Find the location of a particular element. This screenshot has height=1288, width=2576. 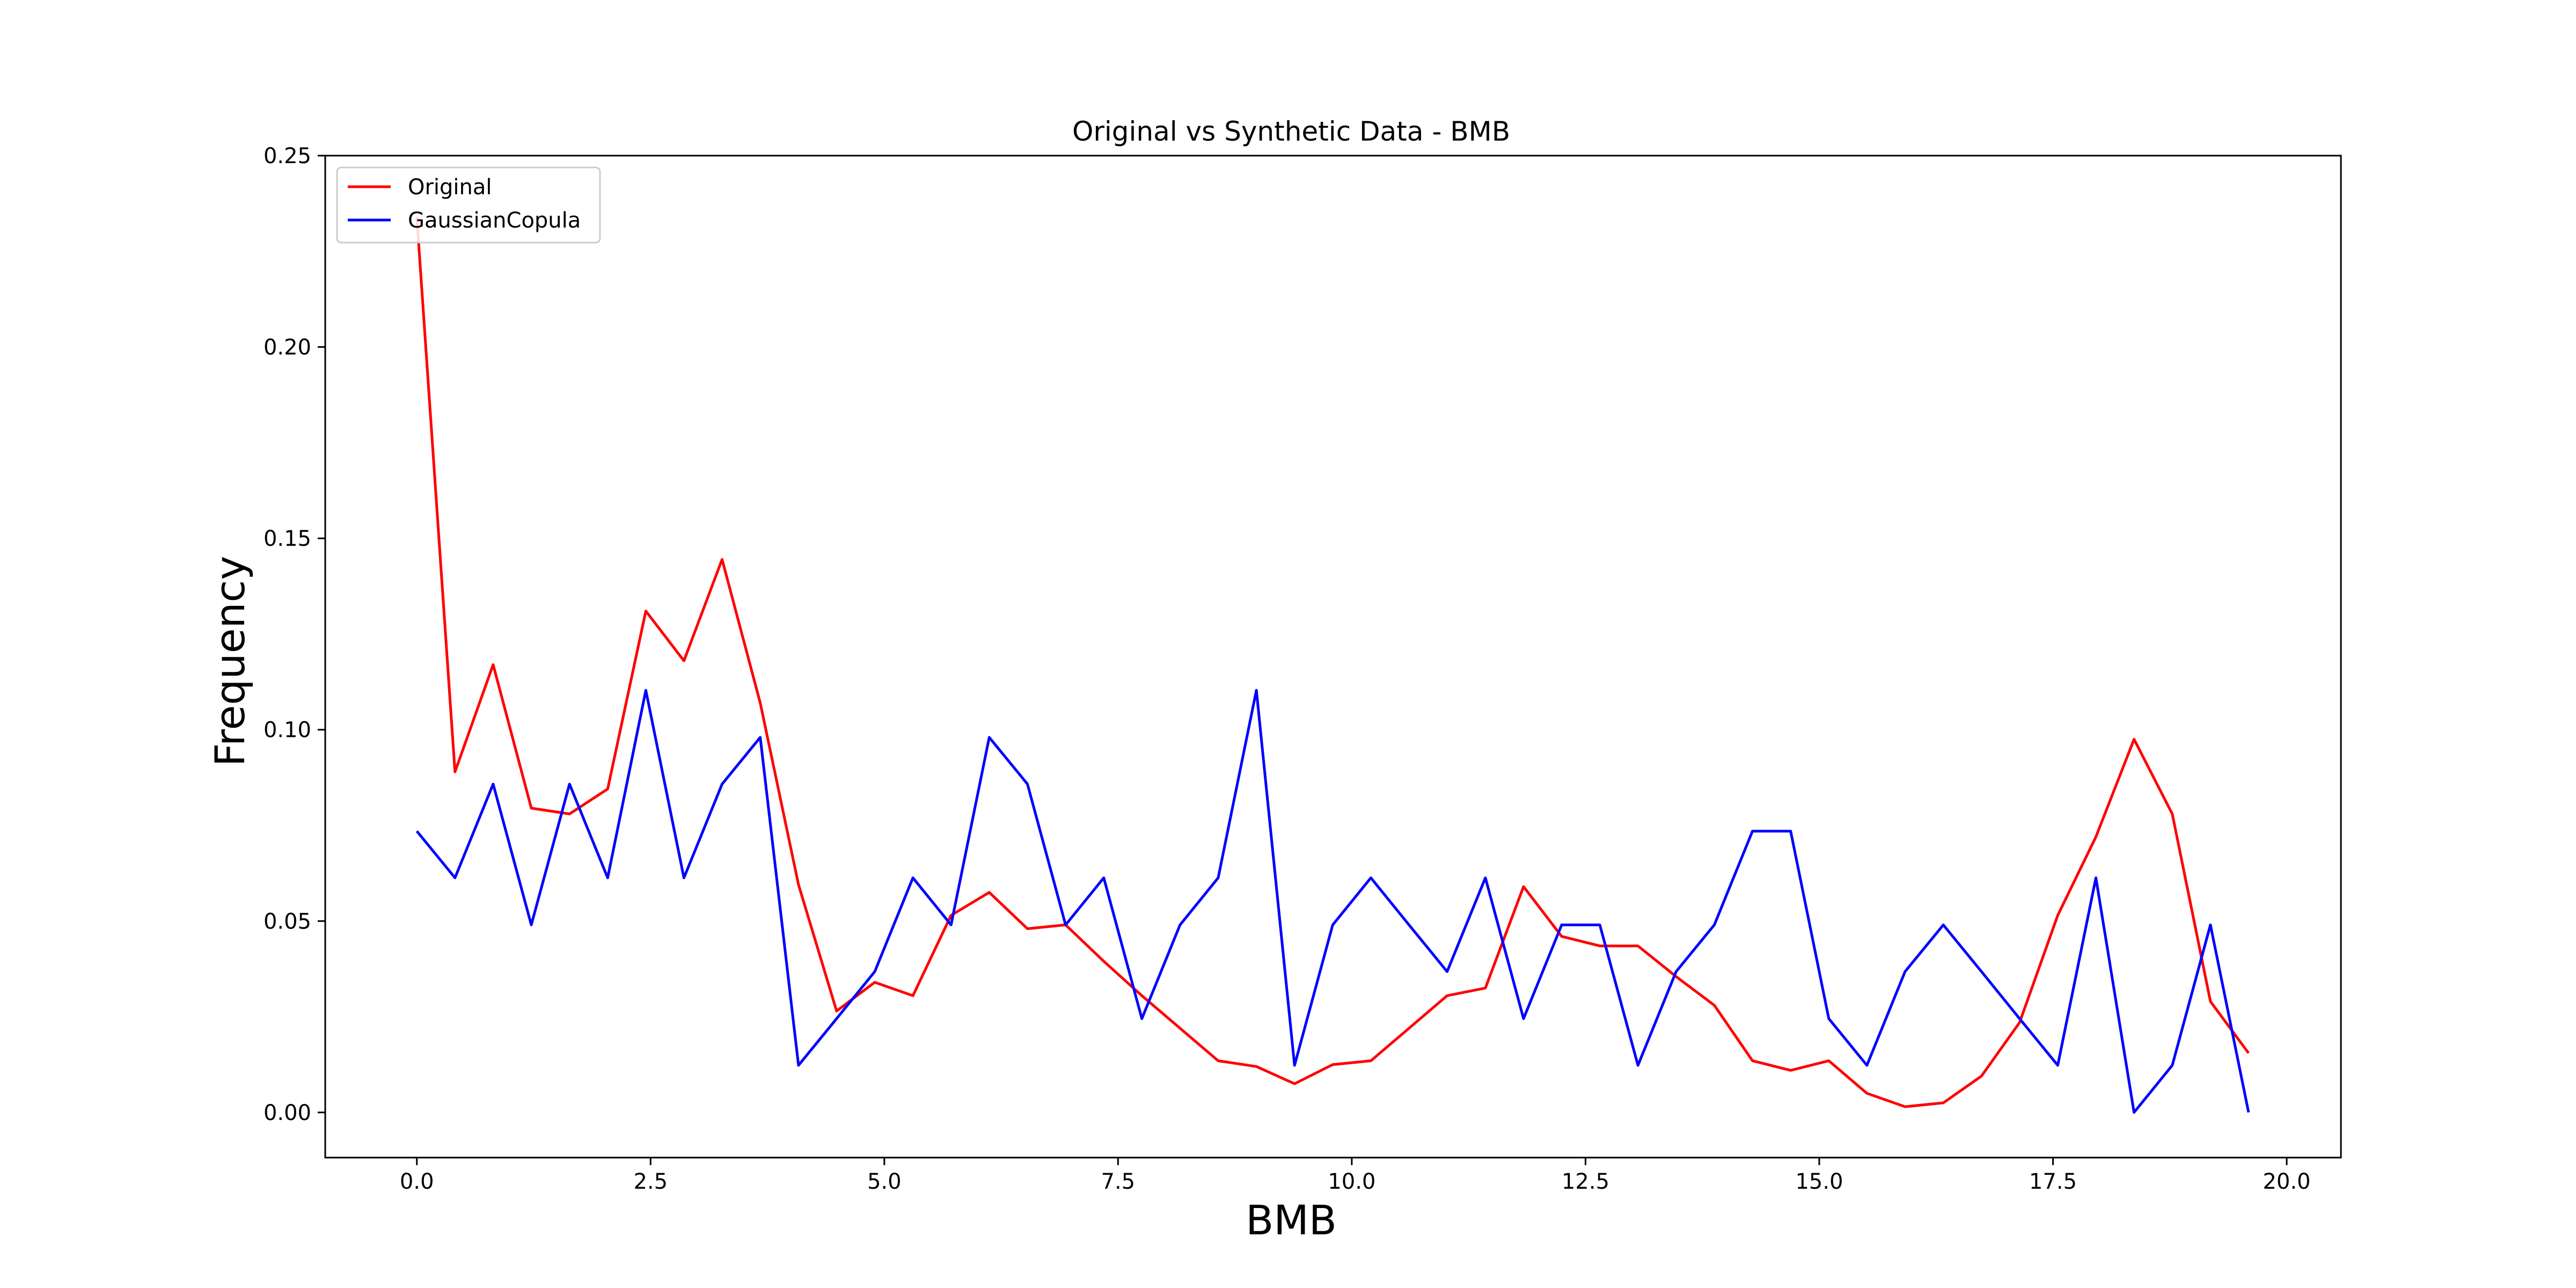

x-tick-label: 12.5 is located at coordinates (1585, 1181).